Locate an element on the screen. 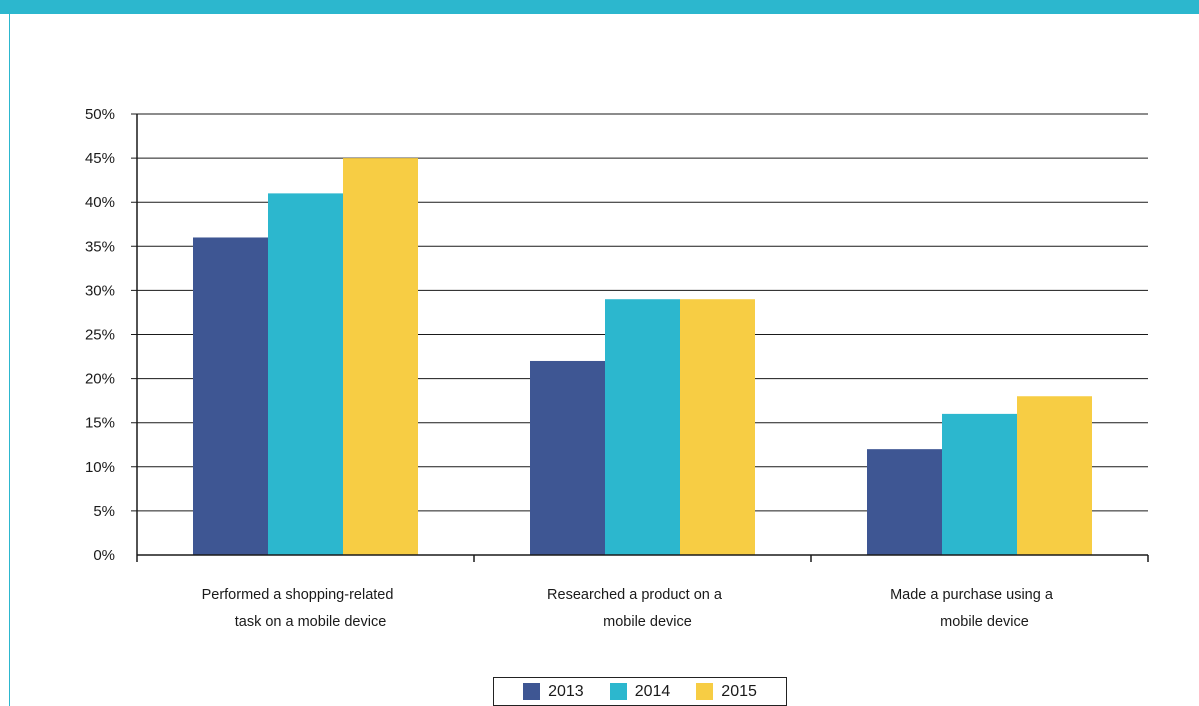  legend: 2013 2014 2015 is located at coordinates (640, 691).